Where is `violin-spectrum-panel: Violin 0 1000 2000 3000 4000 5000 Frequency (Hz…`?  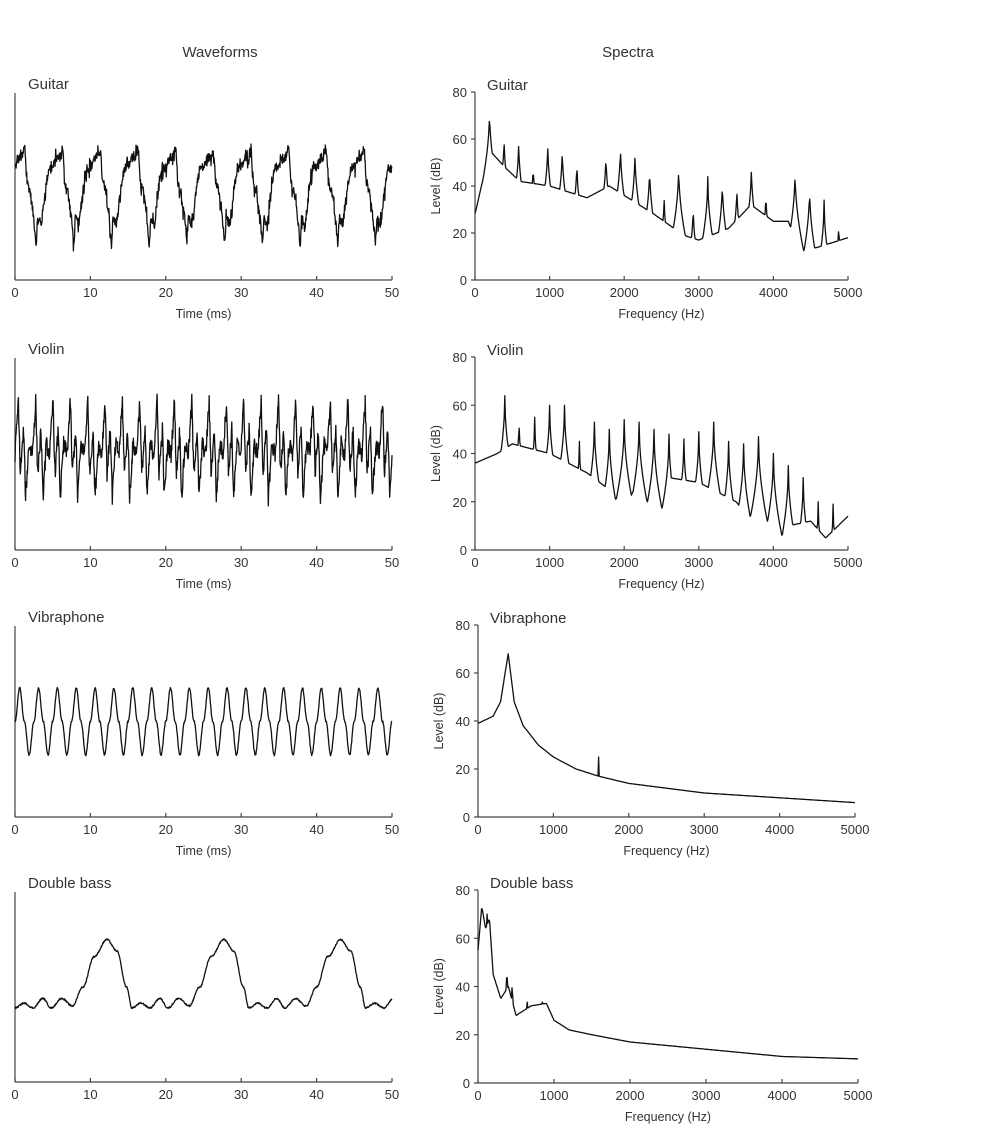 violin-spectrum-panel: Violin 0 1000 2000 3000 4000 5000 Frequency (Hz… is located at coordinates (645, 466).